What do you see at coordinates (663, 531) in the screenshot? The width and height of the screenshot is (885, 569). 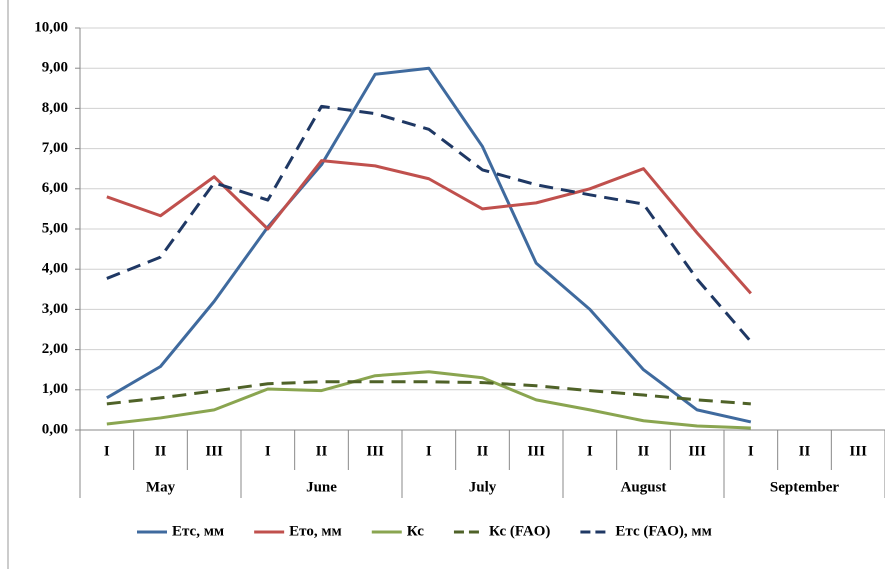 I see `legend-label: Етс (FAO), мм` at bounding box center [663, 531].